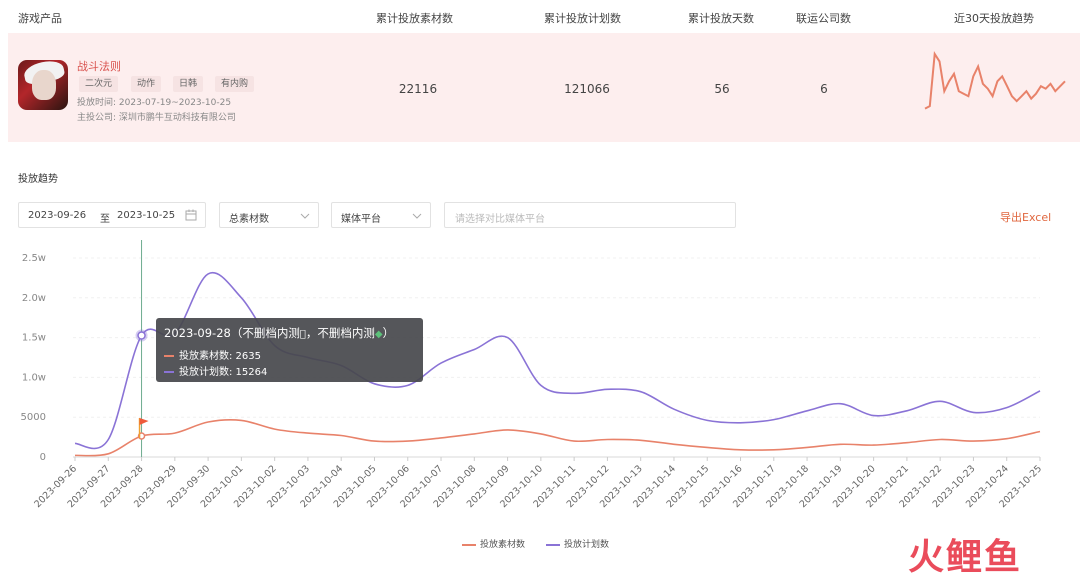 This screenshot has height=576, width=1080. Describe the element at coordinates (223, 372) in the screenshot. I see `tooltip-plans-value: 投放计划数: 15264` at that location.